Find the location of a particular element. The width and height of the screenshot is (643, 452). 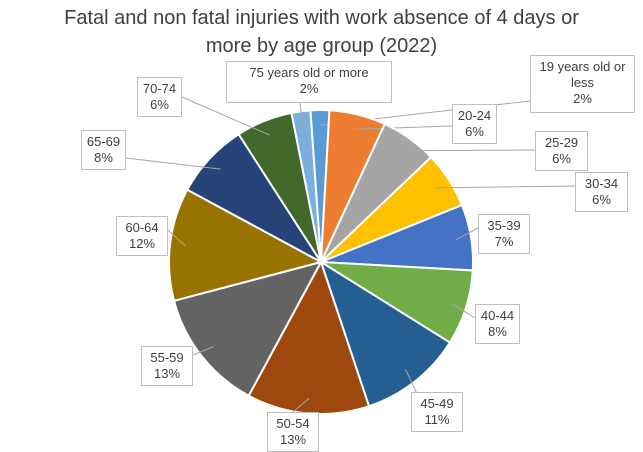

slice-category-label: 40-44 is located at coordinates (497, 315).